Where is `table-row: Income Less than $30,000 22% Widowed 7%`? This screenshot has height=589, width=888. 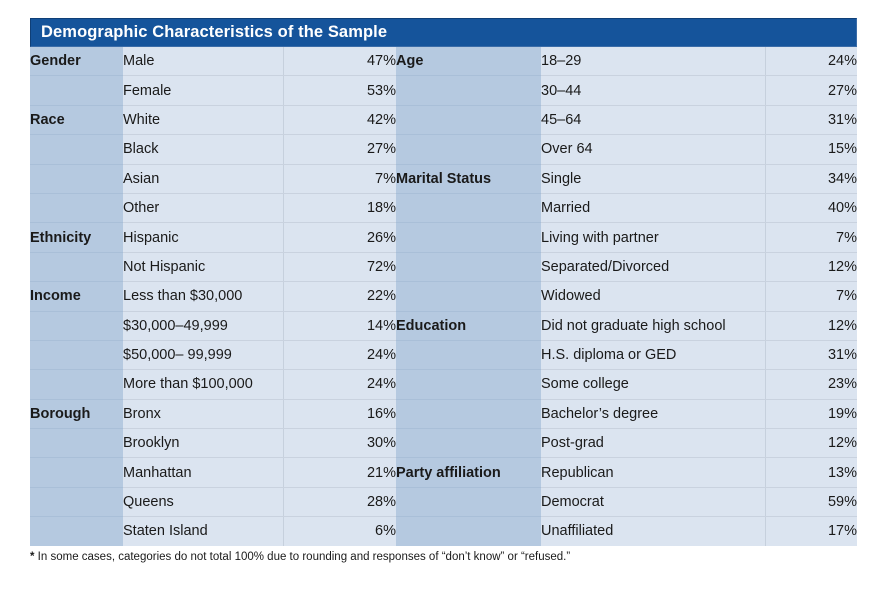
table-row: Income Less than $30,000 22% Widowed 7% is located at coordinates (443, 296).